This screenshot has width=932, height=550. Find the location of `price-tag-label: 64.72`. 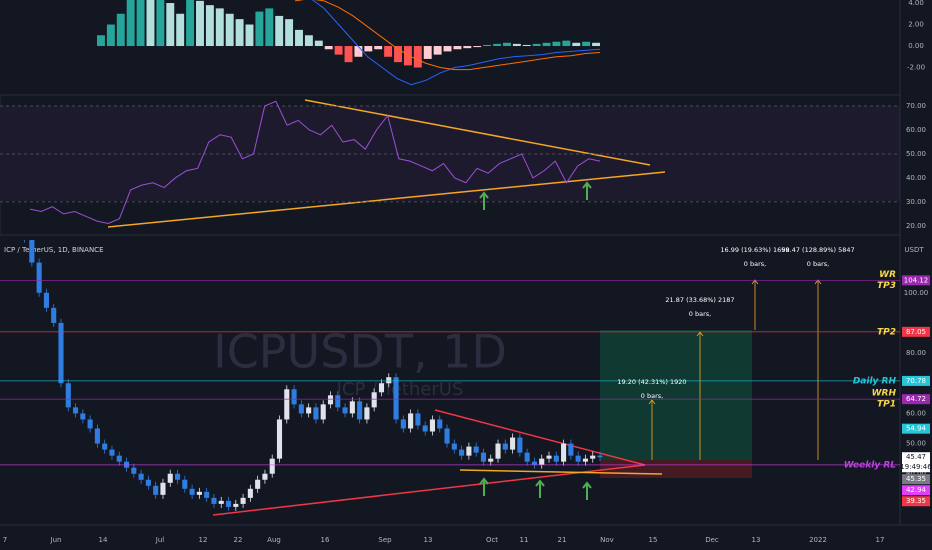

price-tag-label: 64.72 is located at coordinates (916, 399).